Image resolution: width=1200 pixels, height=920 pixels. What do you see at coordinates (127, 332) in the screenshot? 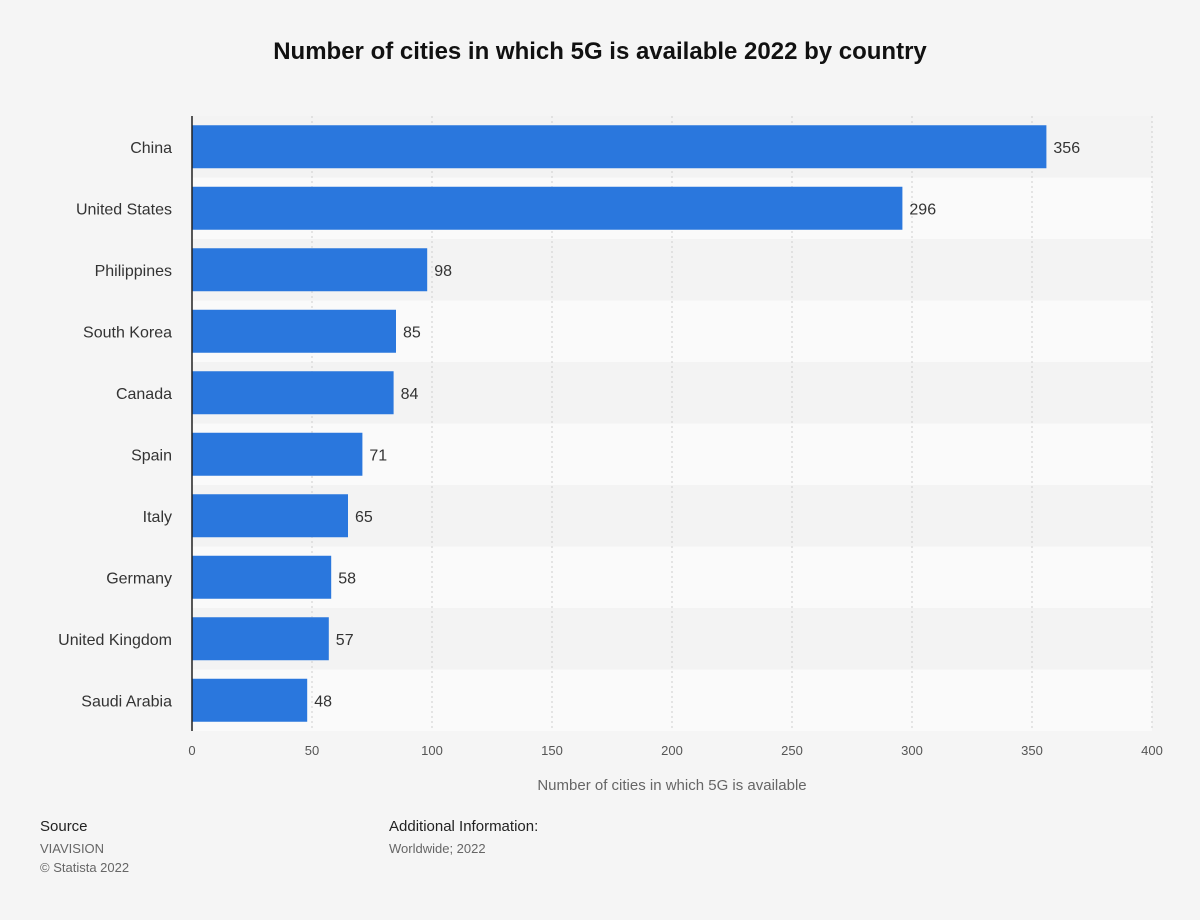
I see `category-label: South Korea` at bounding box center [127, 332].